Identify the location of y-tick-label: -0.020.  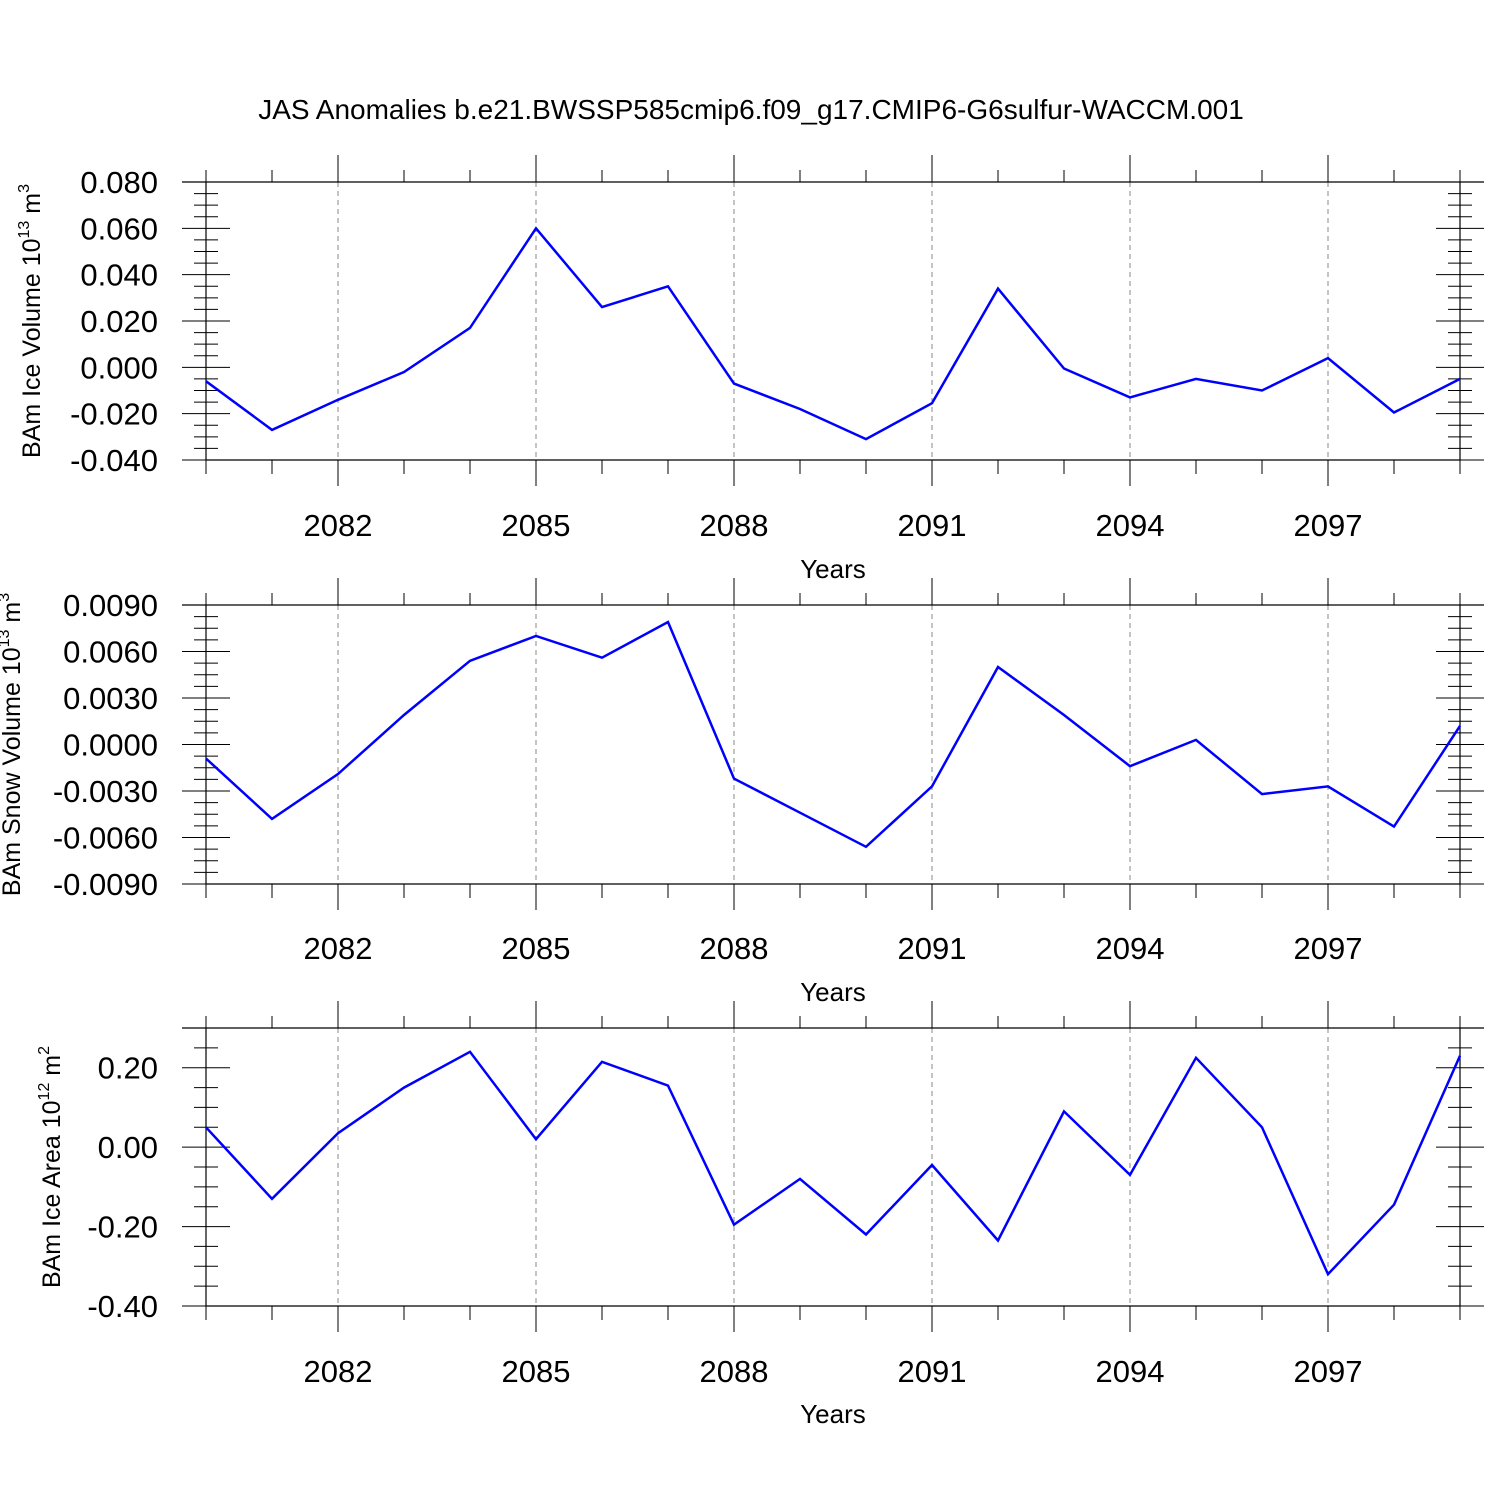
(114, 414).